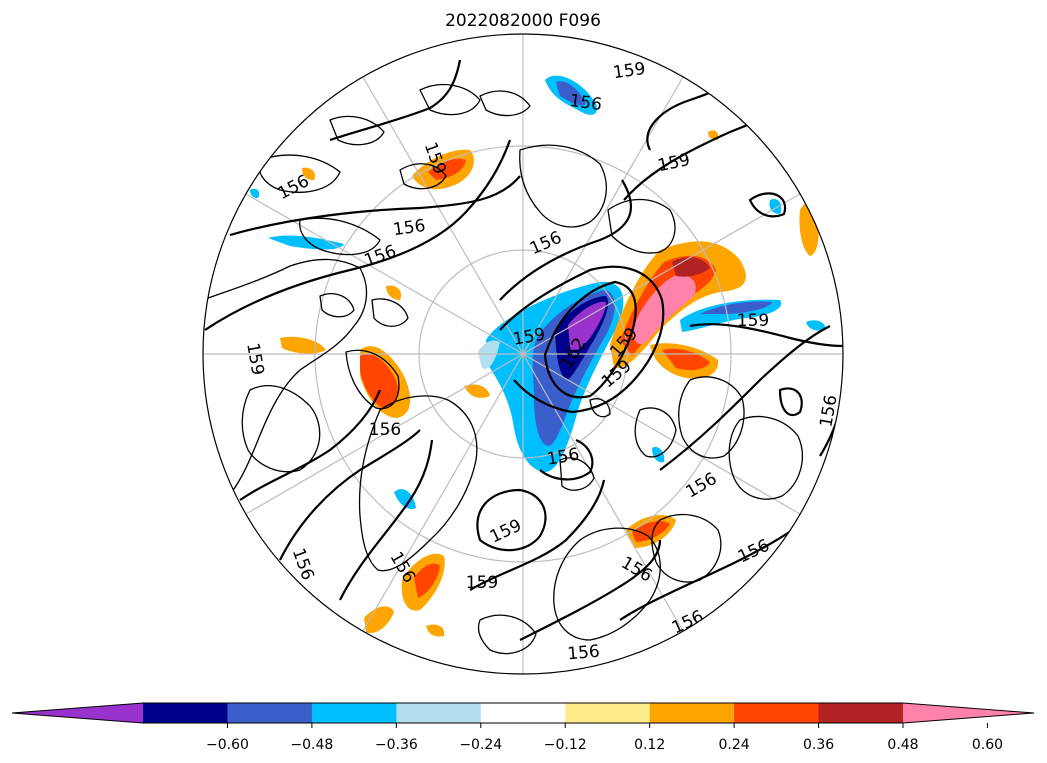 The width and height of the screenshot is (1047, 763). I want to click on map-title: 2022082000 F096, so click(523, 21).